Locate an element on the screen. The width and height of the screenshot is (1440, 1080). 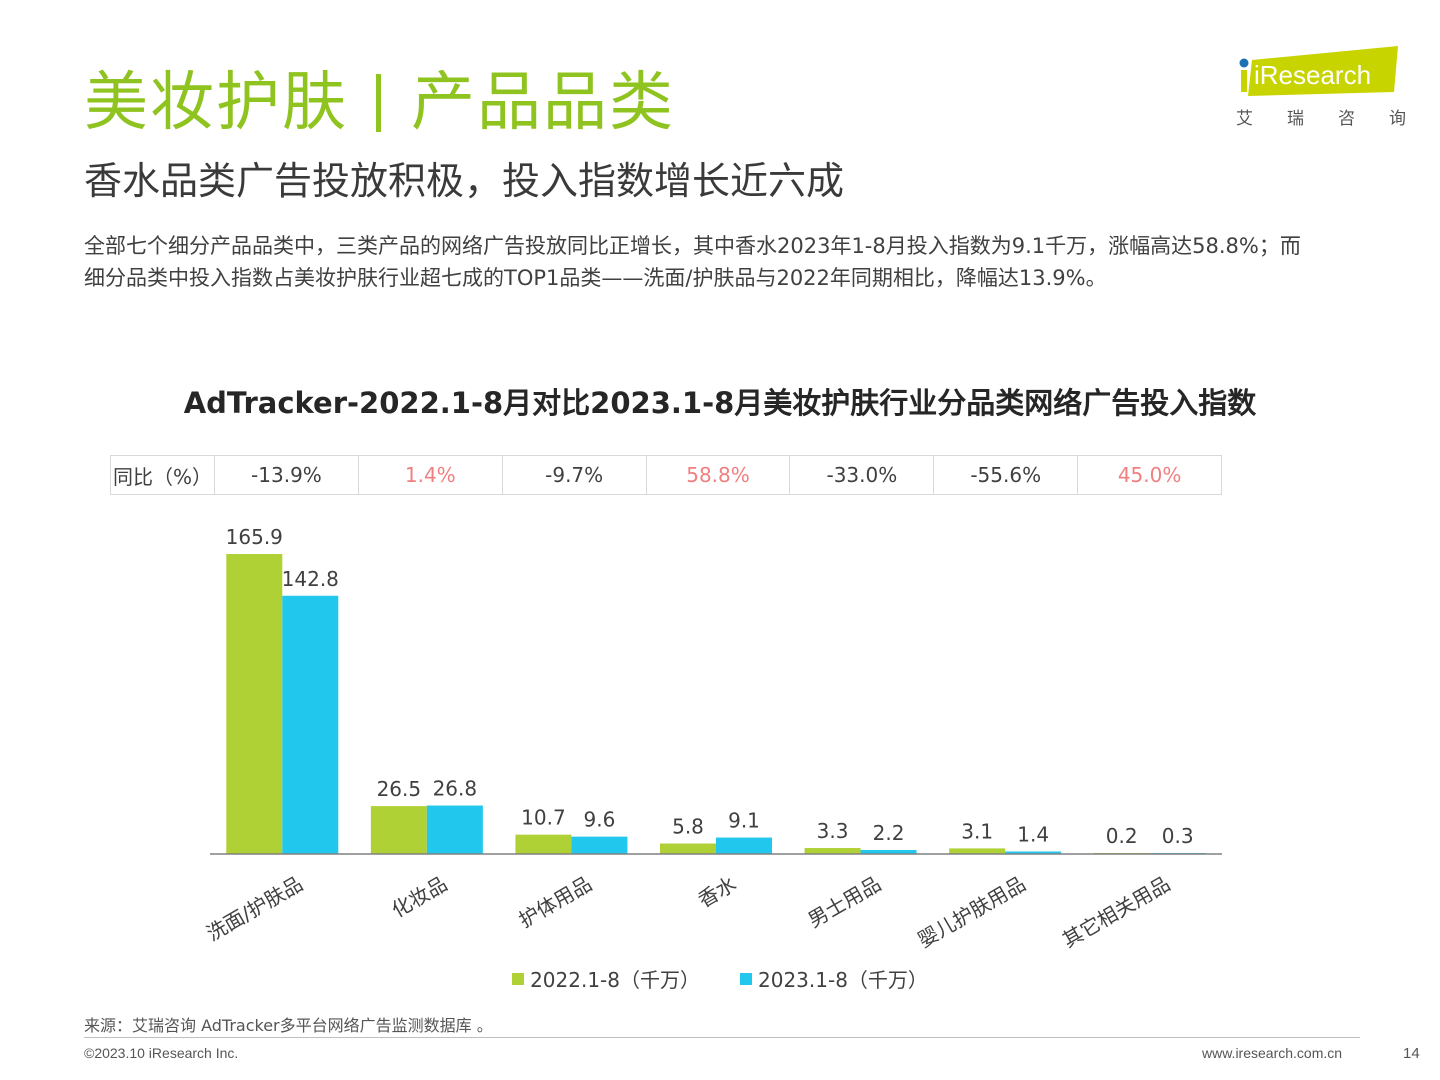
yoy-cell: -33.0% is located at coordinates (862, 475).